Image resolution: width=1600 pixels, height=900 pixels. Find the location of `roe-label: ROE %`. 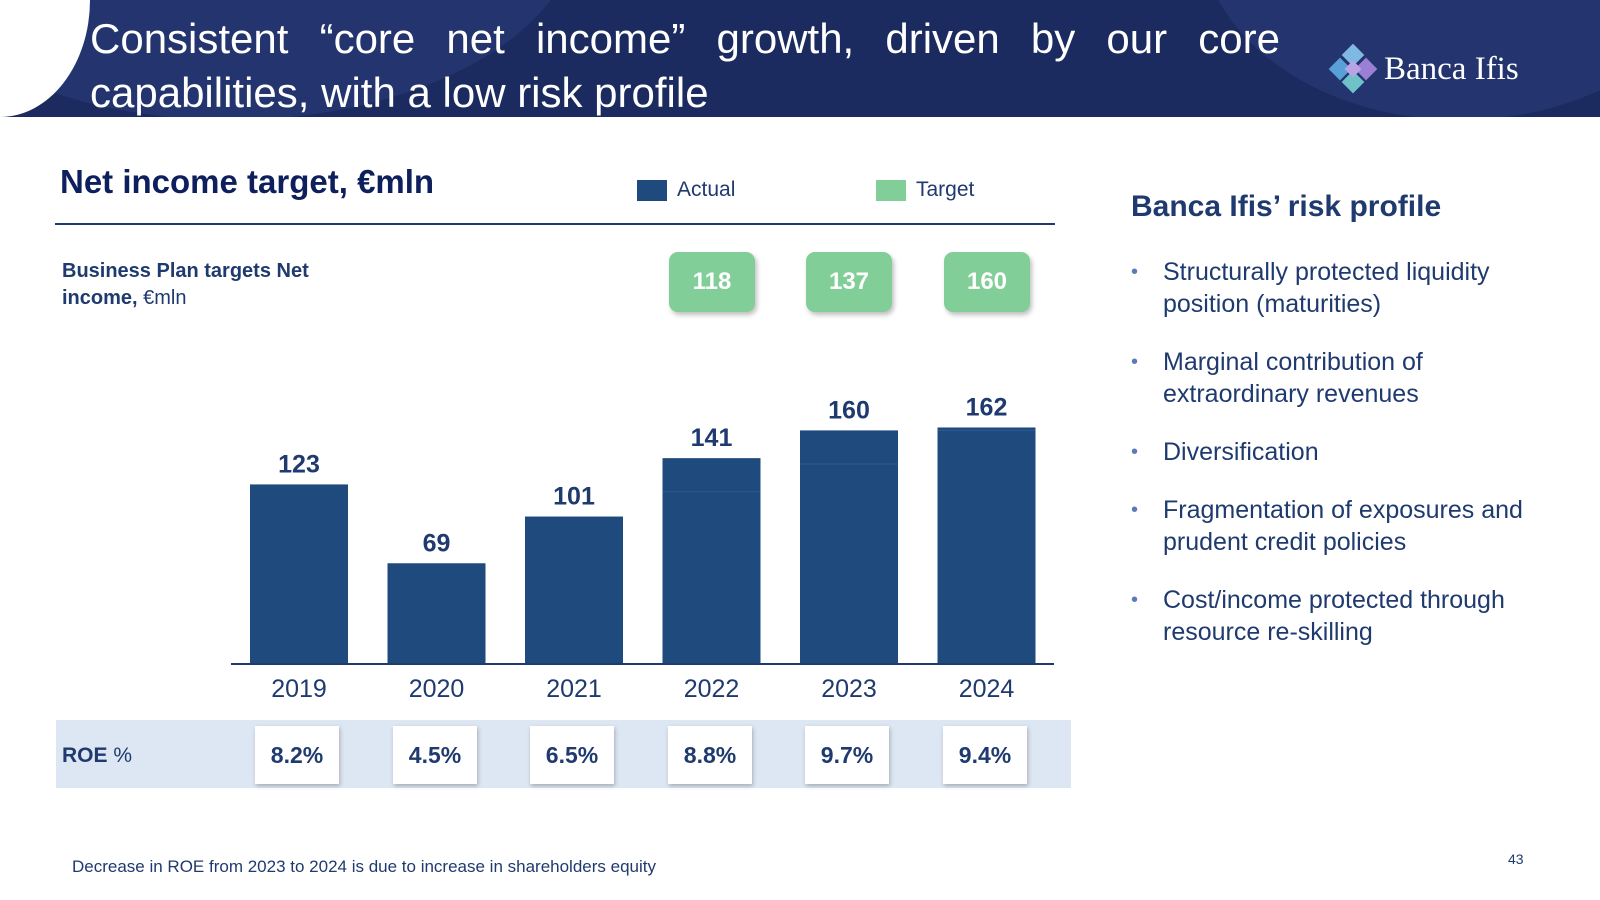

roe-label: ROE % is located at coordinates (97, 756).